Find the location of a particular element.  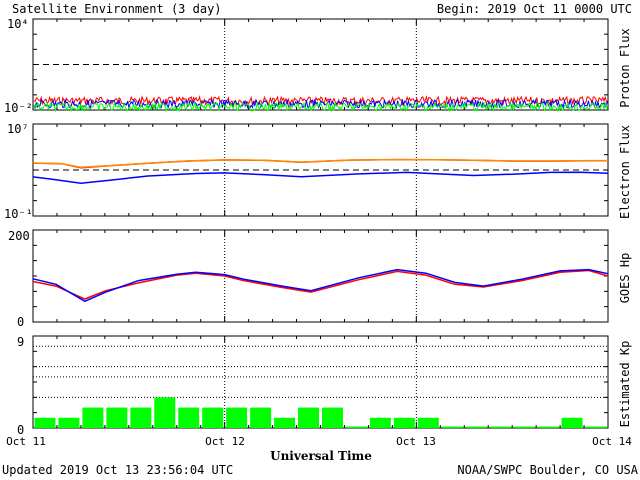

hp-ytick-top: 200 is located at coordinates (19, 236).